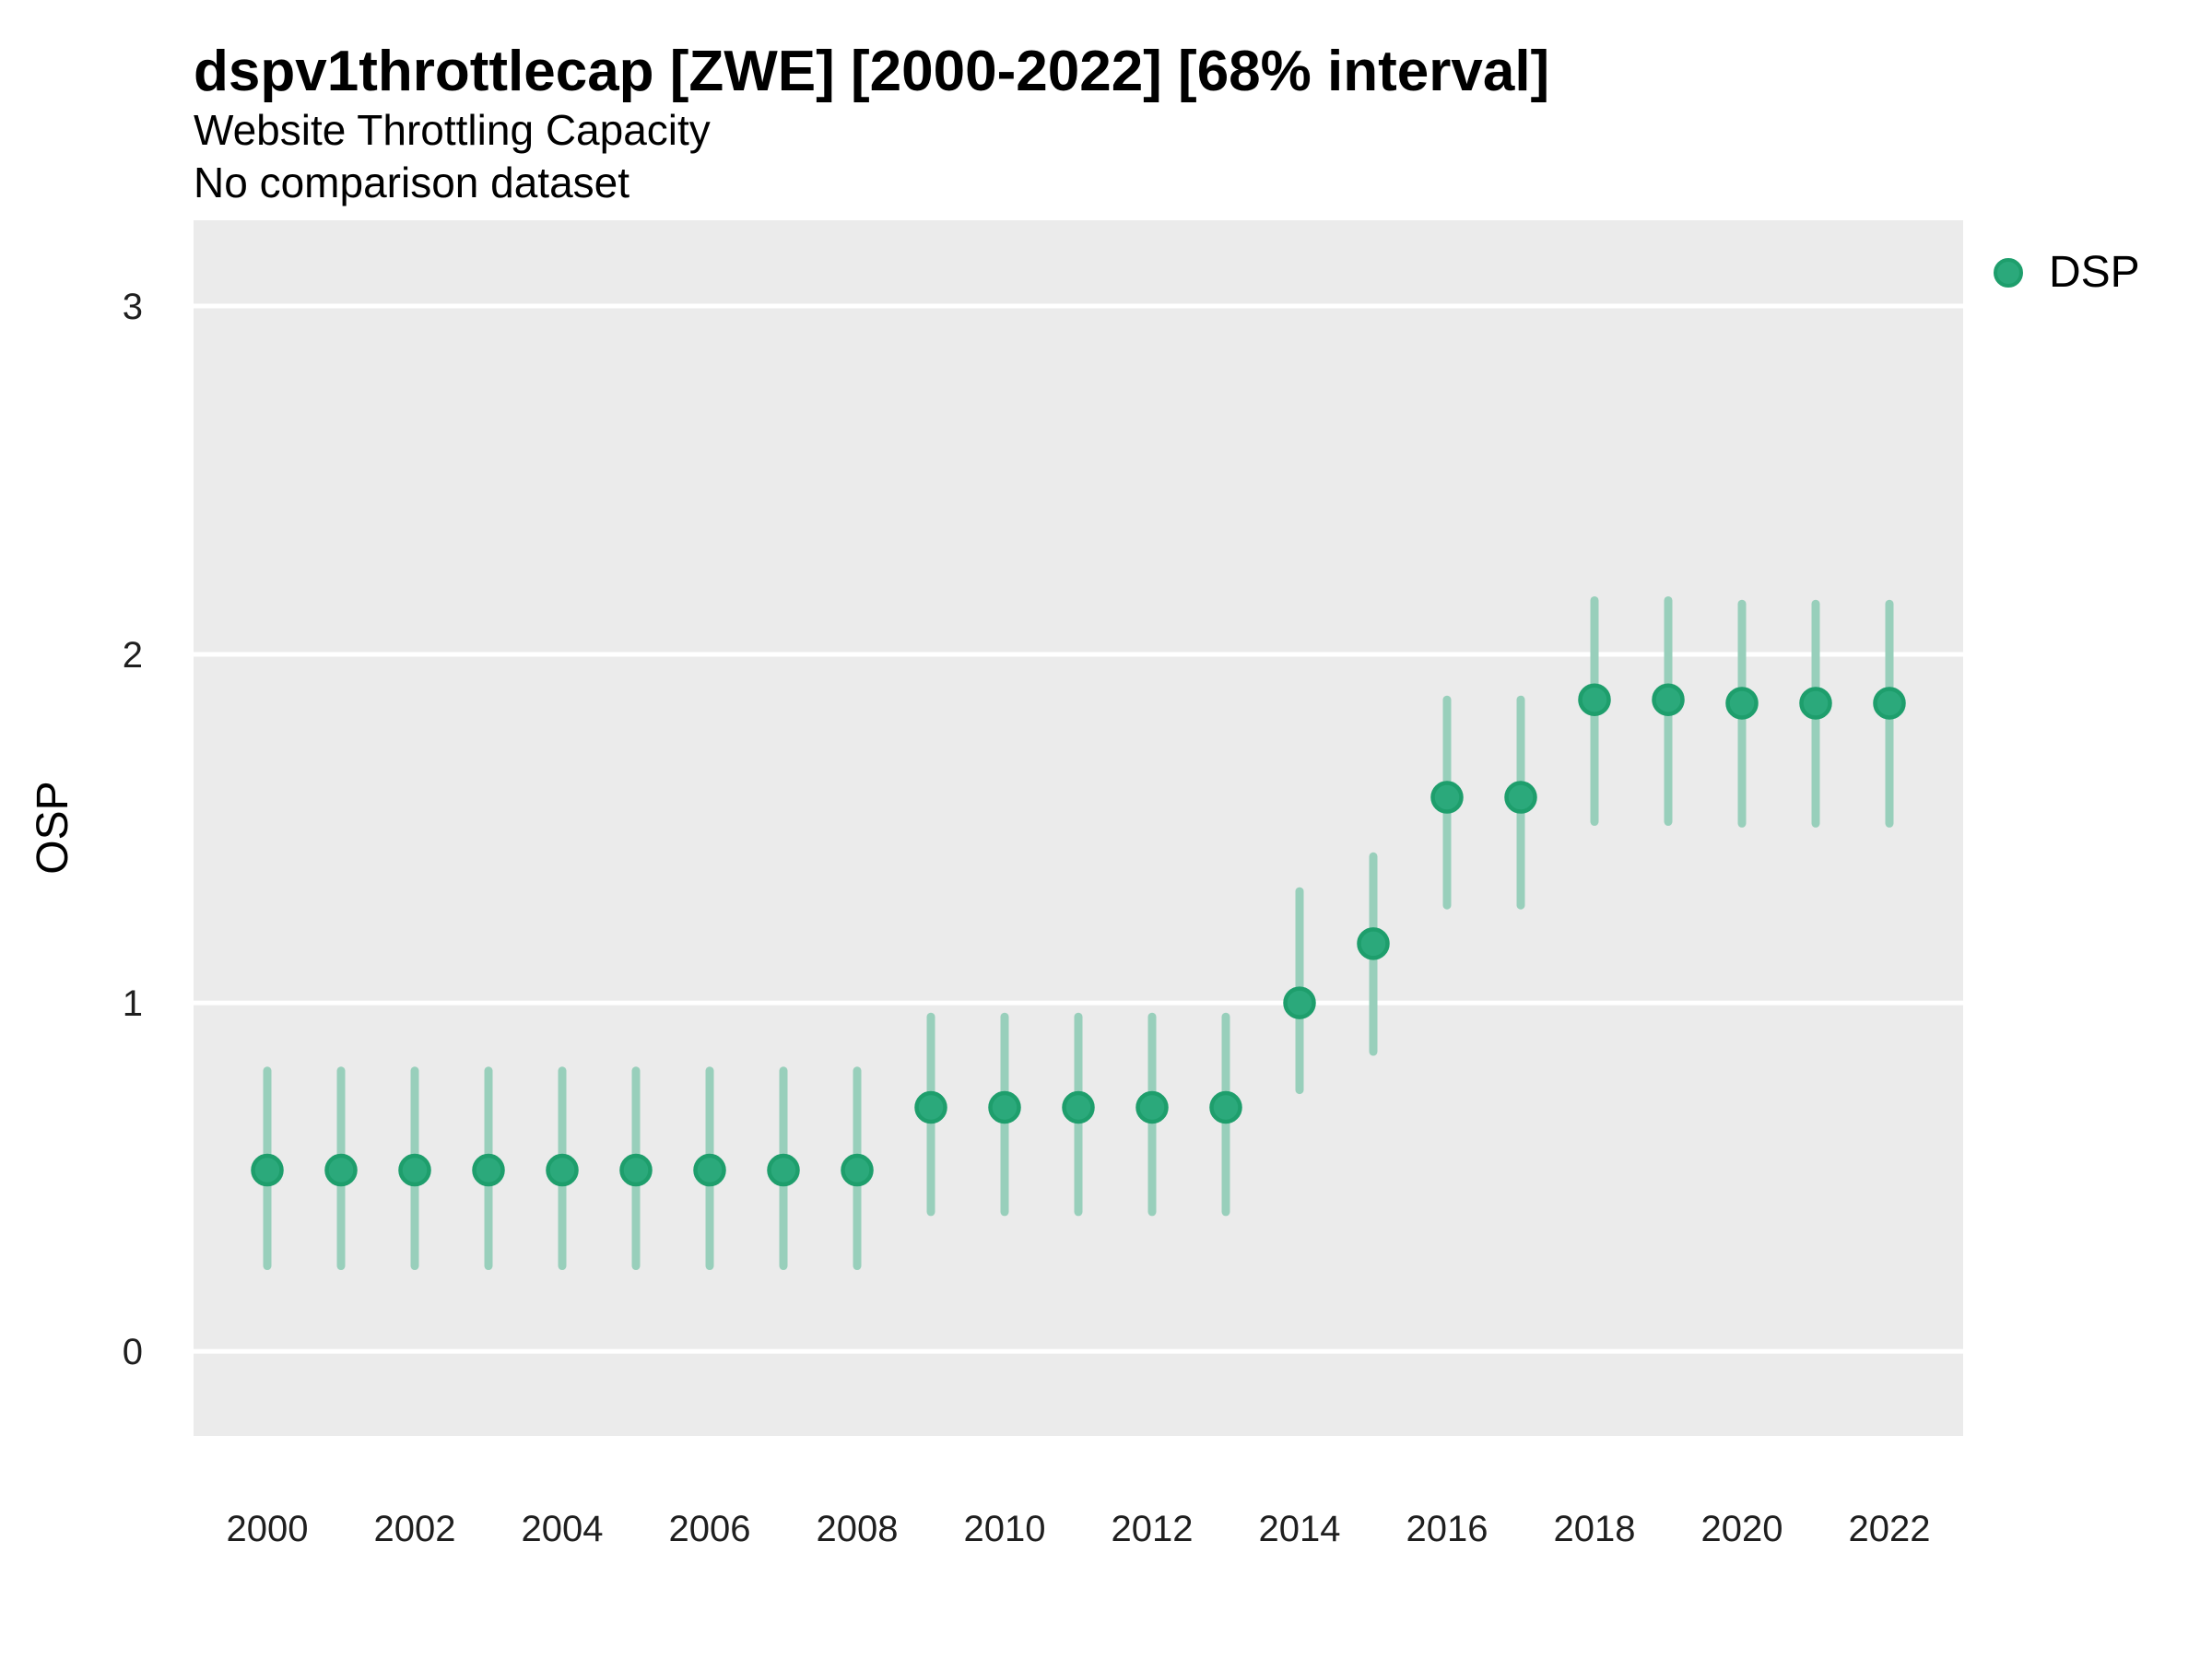 This screenshot has height=1659, width=2212. Describe the element at coordinates (857, 1170) in the screenshot. I see `data-point-2008` at that location.